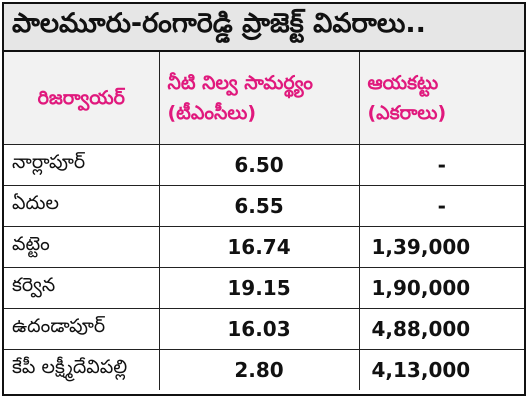 The image size is (530, 400). What do you see at coordinates (441, 98) in the screenshot?
I see `header-ayacut: ఆయకట్టు (ఎకరాలు)` at bounding box center [441, 98].